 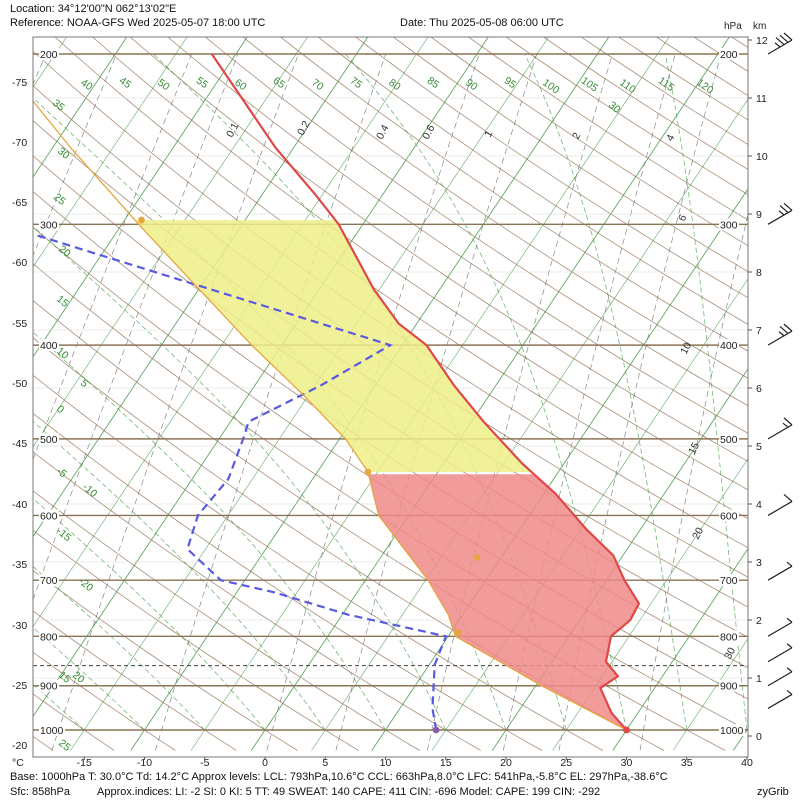 I want to click on km-tick-label: 0, so click(x=759, y=737).